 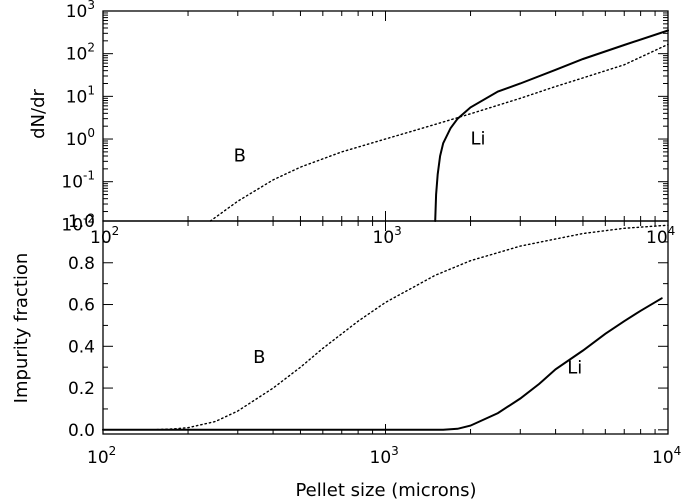 I want to click on y-tick-label: 1.0, so click(x=81, y=222).